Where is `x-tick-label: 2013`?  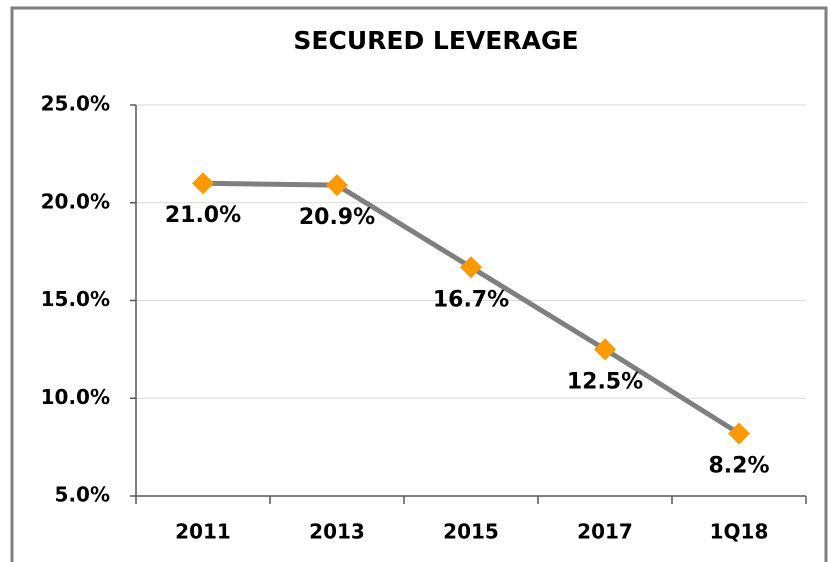 x-tick-label: 2013 is located at coordinates (337, 532).